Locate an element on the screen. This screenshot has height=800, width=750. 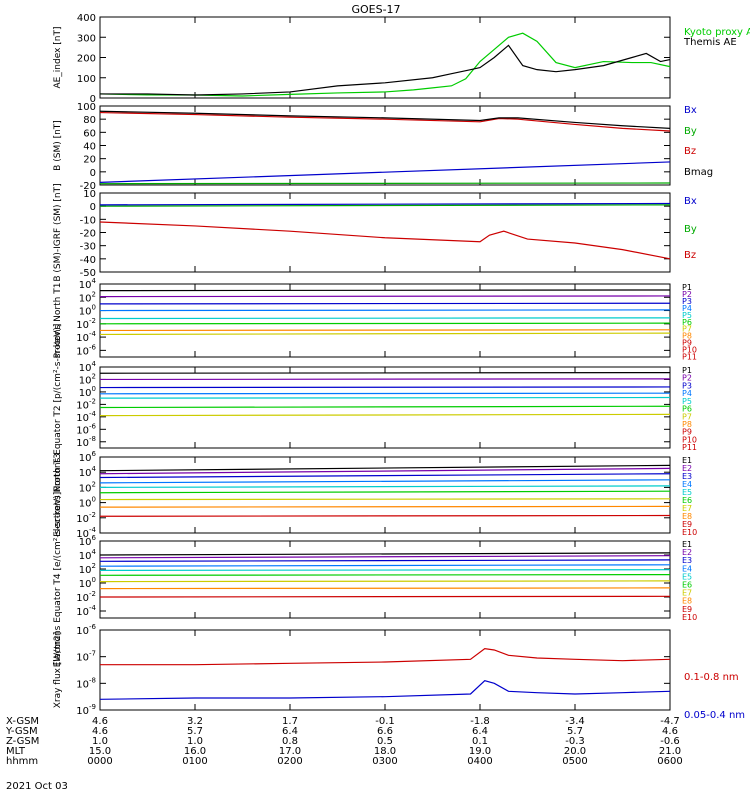
y-tick-label: 80 is located at coordinates (89, 120).